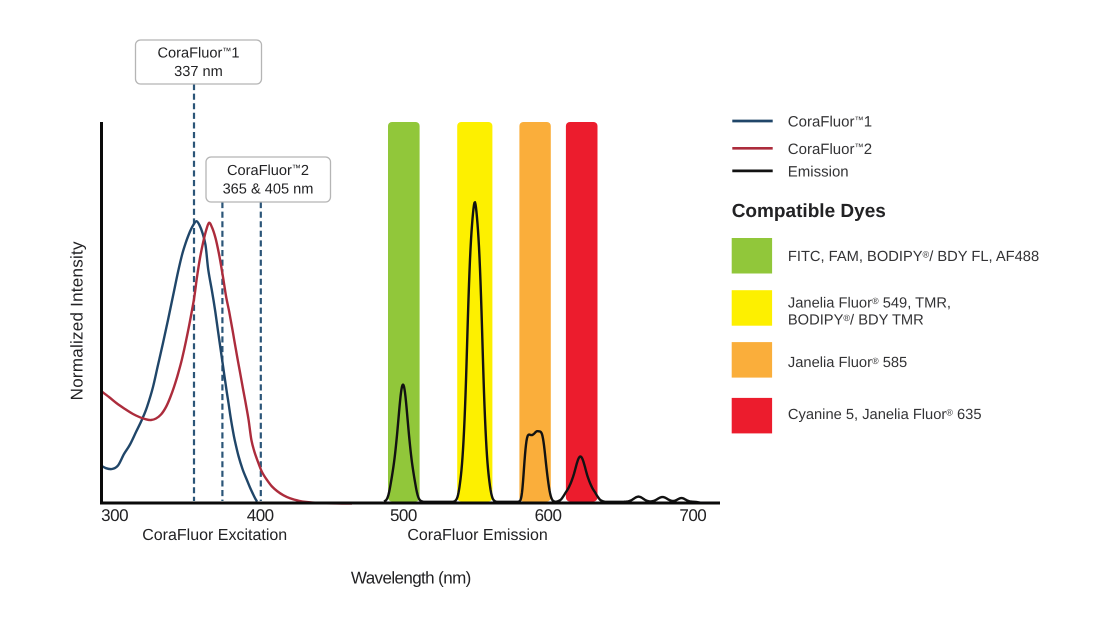 This screenshot has width=1110, height=617. I want to click on svg-text: 600, so click(548, 515).